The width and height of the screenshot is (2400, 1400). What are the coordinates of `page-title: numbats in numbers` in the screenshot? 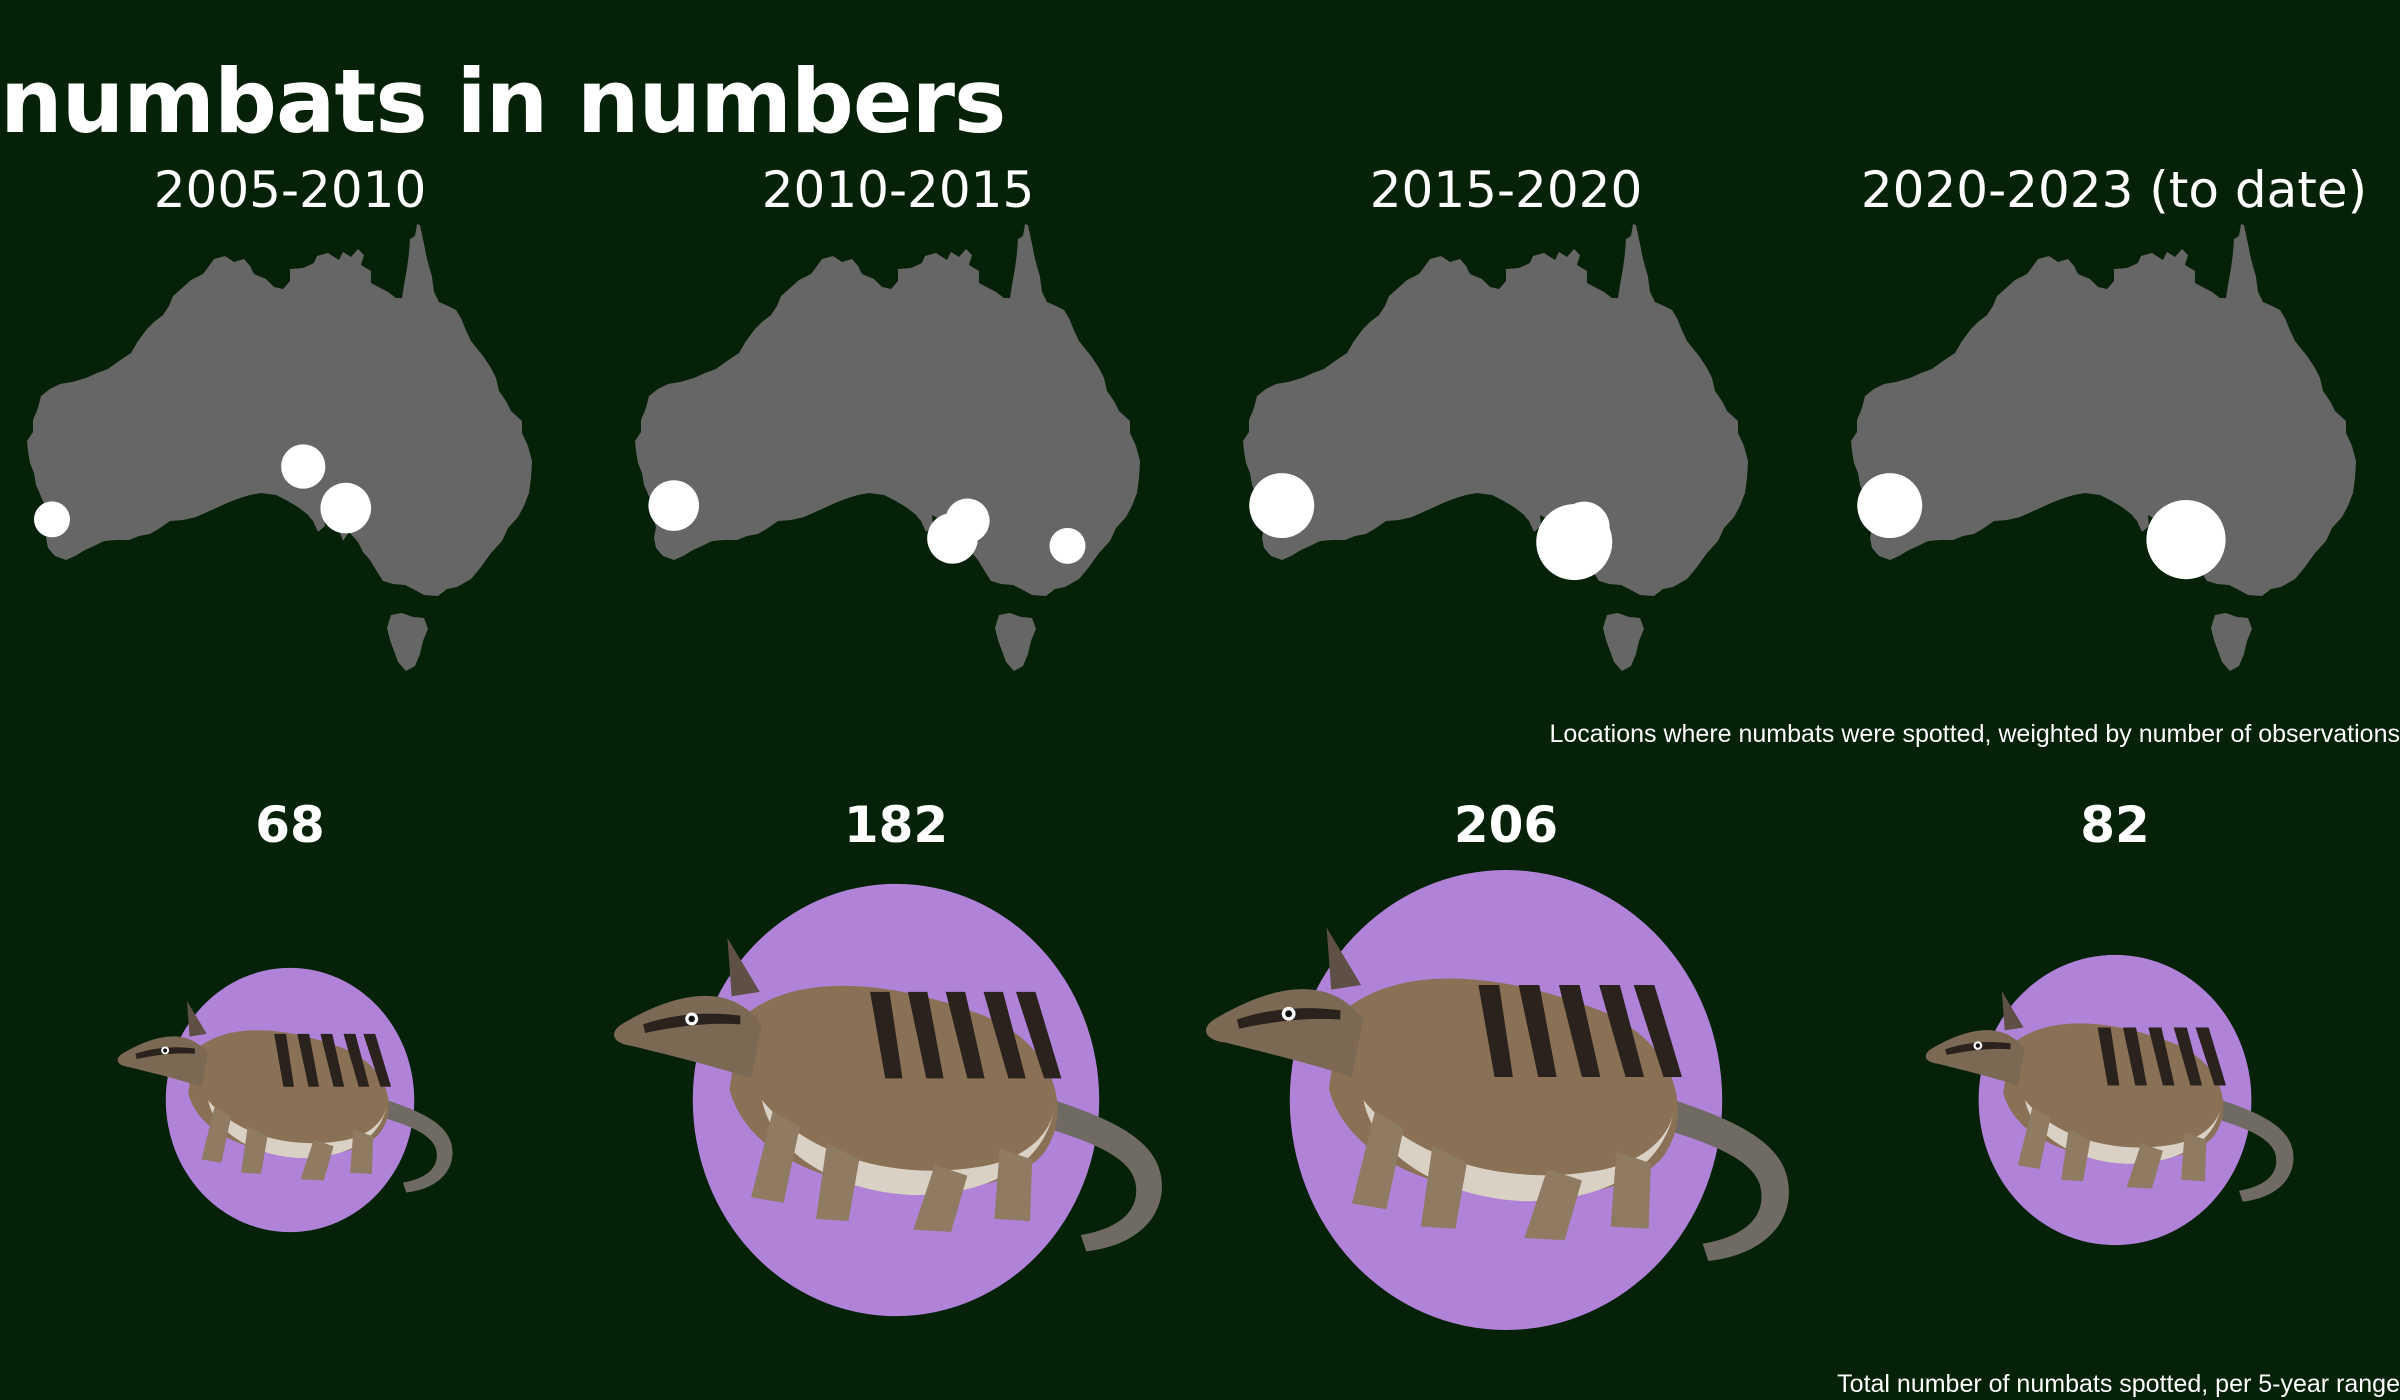 It's located at (503, 101).